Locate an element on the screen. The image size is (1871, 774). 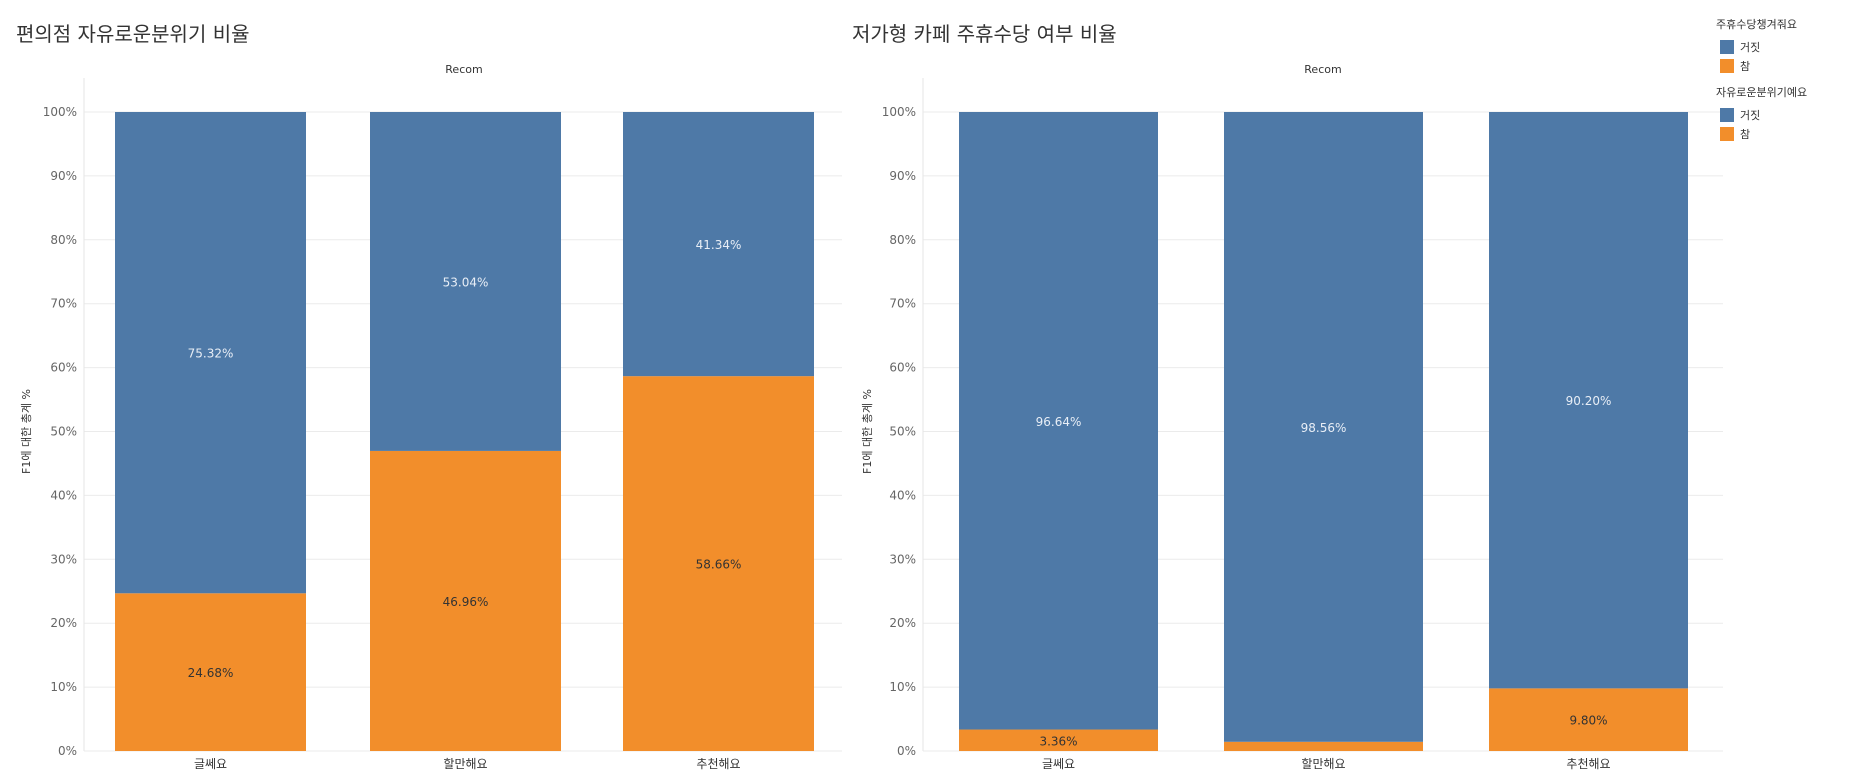
data-label: 24.68% is located at coordinates (211, 673).